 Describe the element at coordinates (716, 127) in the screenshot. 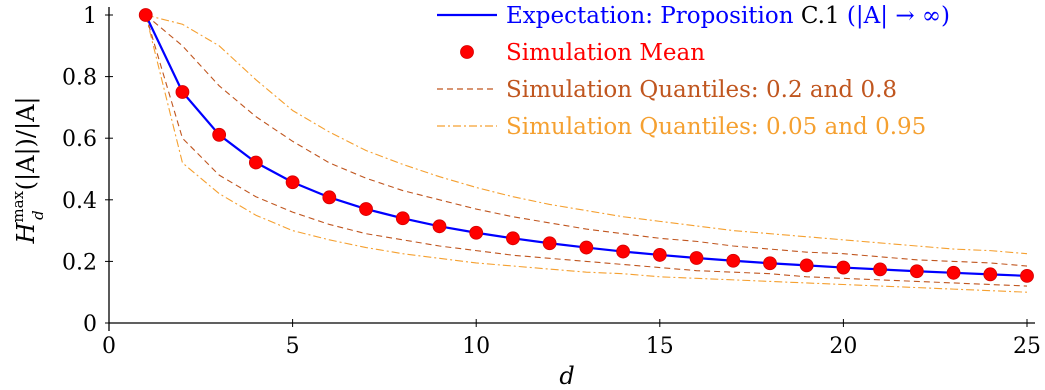

I see `legend-label-quantile-05-95: Simulation Quantiles: 0.05 and 0.95` at that location.